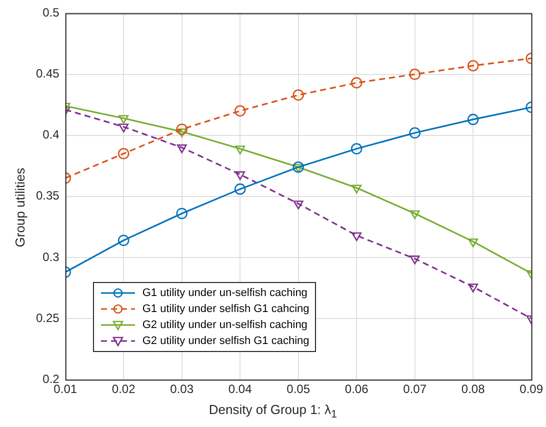  I want to click on y-tick-label: 0.4, so click(51, 135).